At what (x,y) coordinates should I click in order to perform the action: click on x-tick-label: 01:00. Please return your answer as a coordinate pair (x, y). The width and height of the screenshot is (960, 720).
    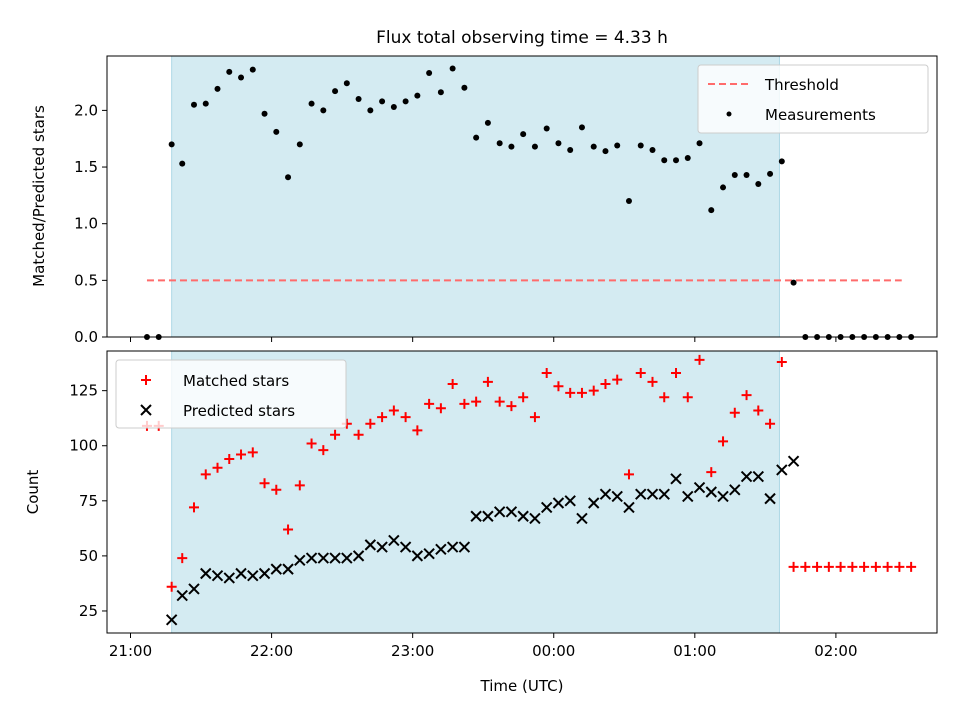
    Looking at the image, I should click on (694, 651).